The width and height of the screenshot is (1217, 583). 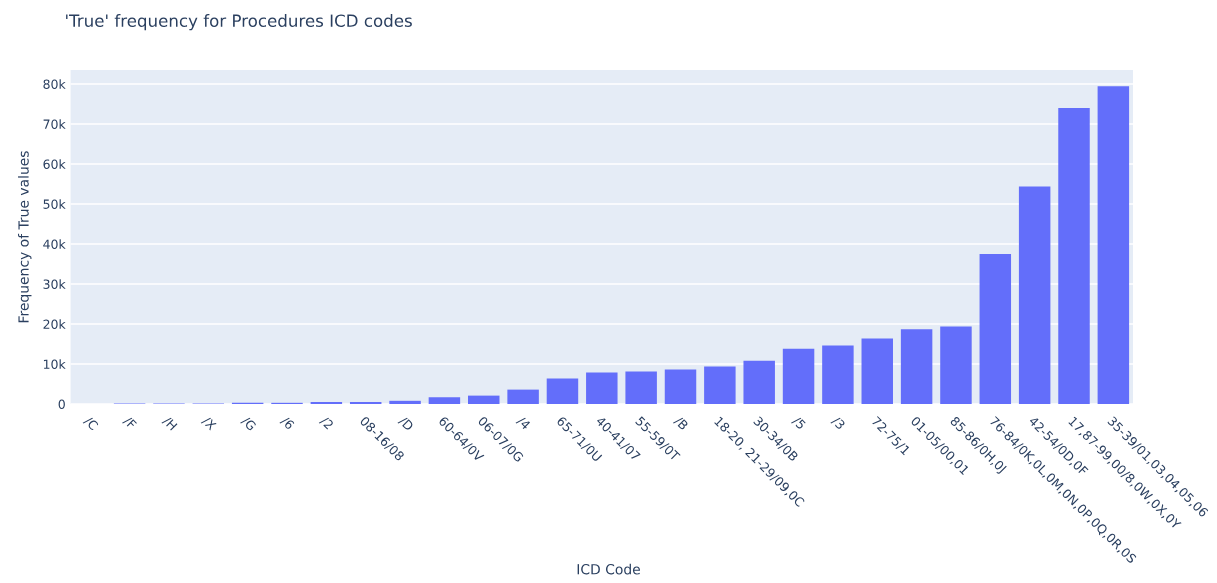 What do you see at coordinates (54, 244) in the screenshot?
I see `y-tick-label: 40k` at bounding box center [54, 244].